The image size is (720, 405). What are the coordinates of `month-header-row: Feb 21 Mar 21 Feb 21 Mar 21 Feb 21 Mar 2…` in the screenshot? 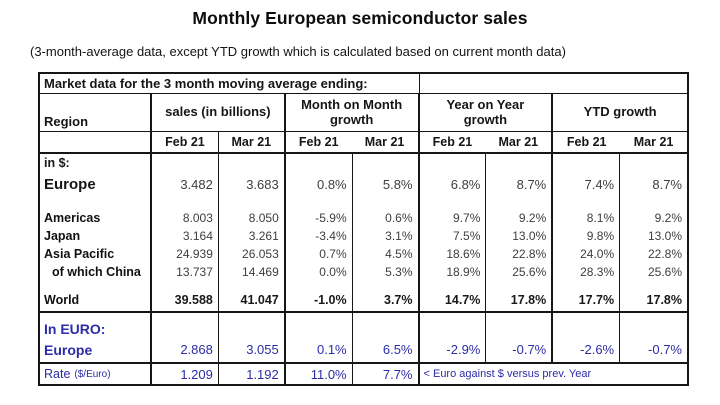 It's located at (363, 143).